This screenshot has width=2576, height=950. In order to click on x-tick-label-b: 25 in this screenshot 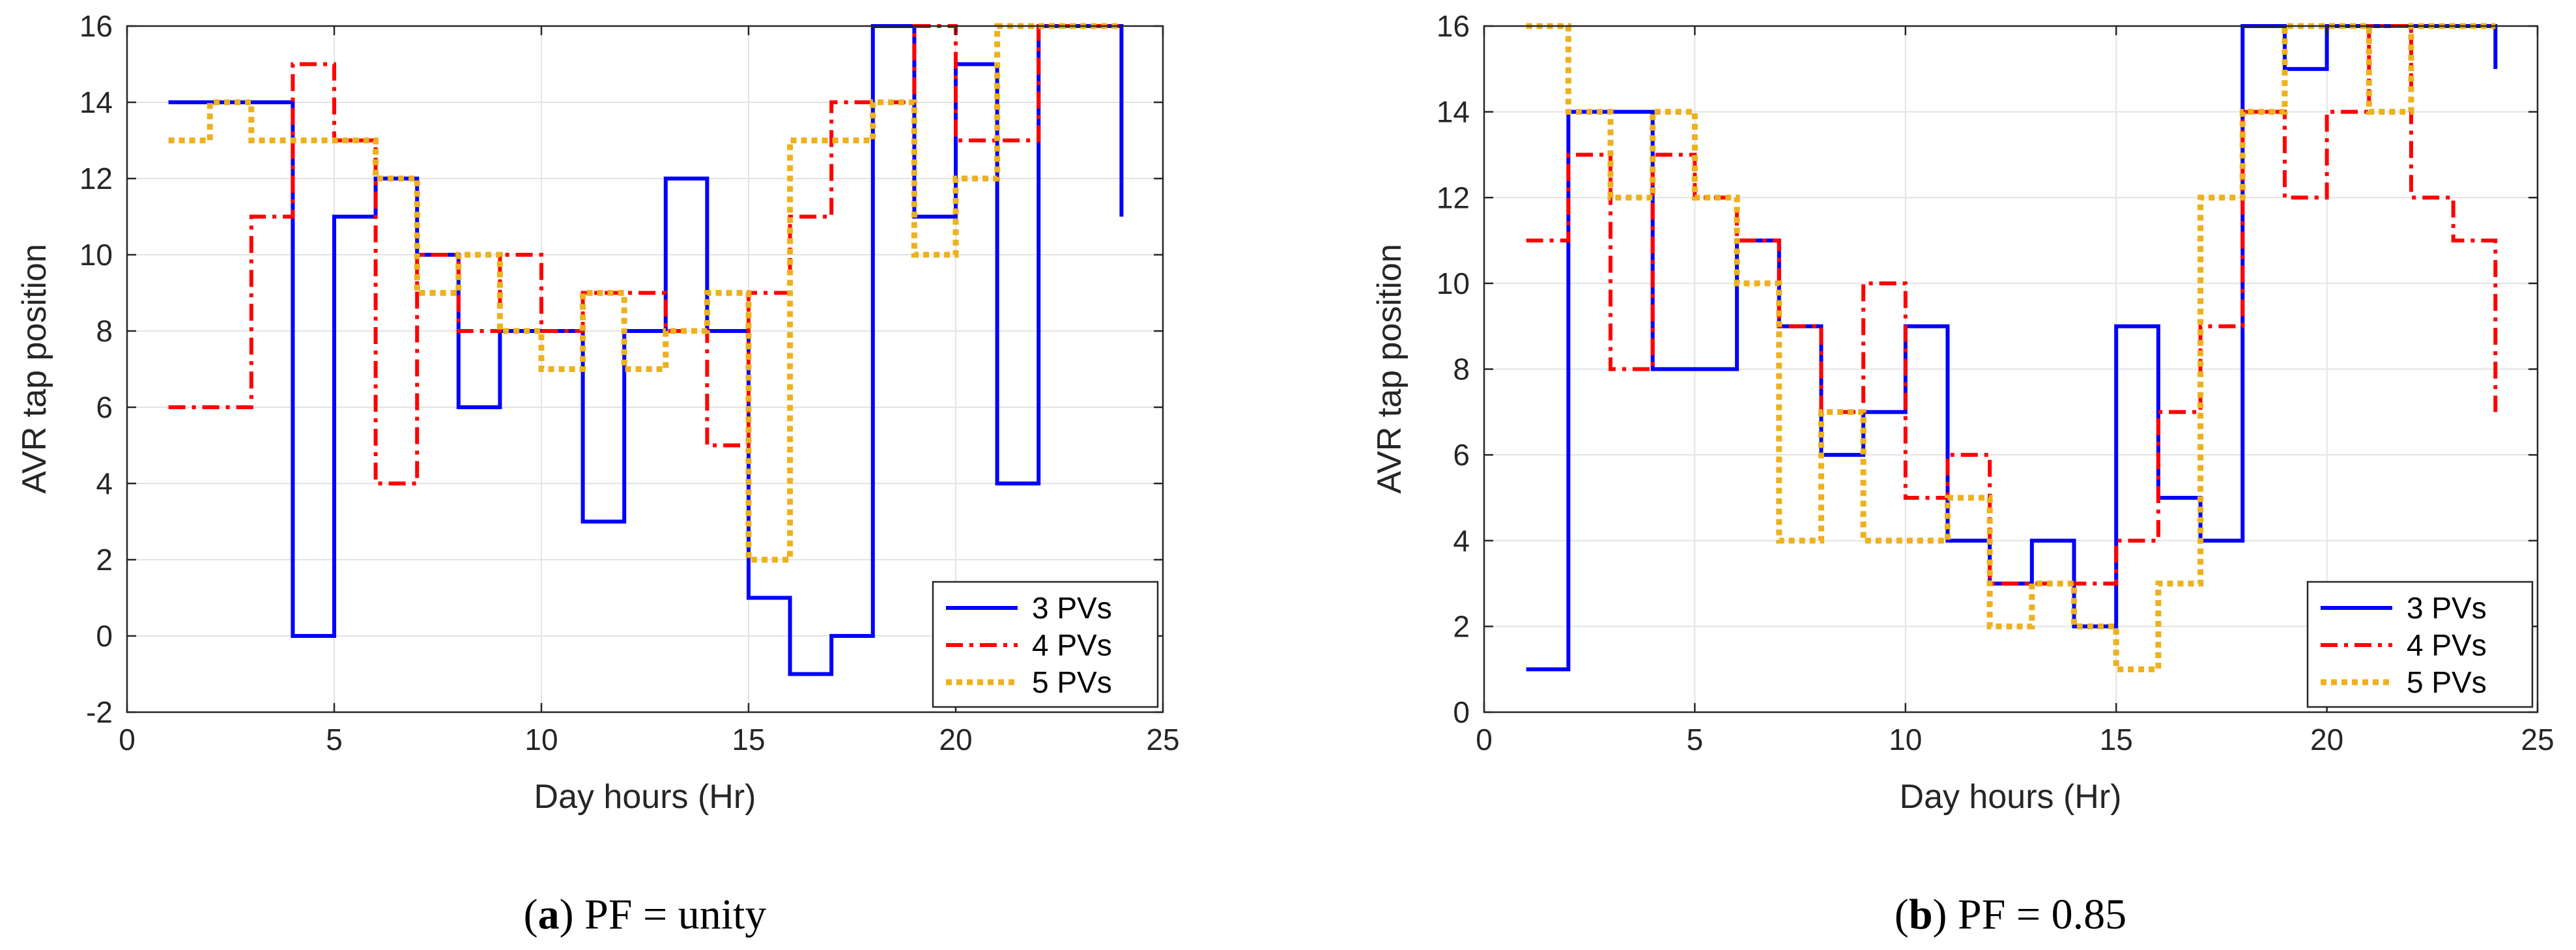, I will do `click(2537, 739)`.